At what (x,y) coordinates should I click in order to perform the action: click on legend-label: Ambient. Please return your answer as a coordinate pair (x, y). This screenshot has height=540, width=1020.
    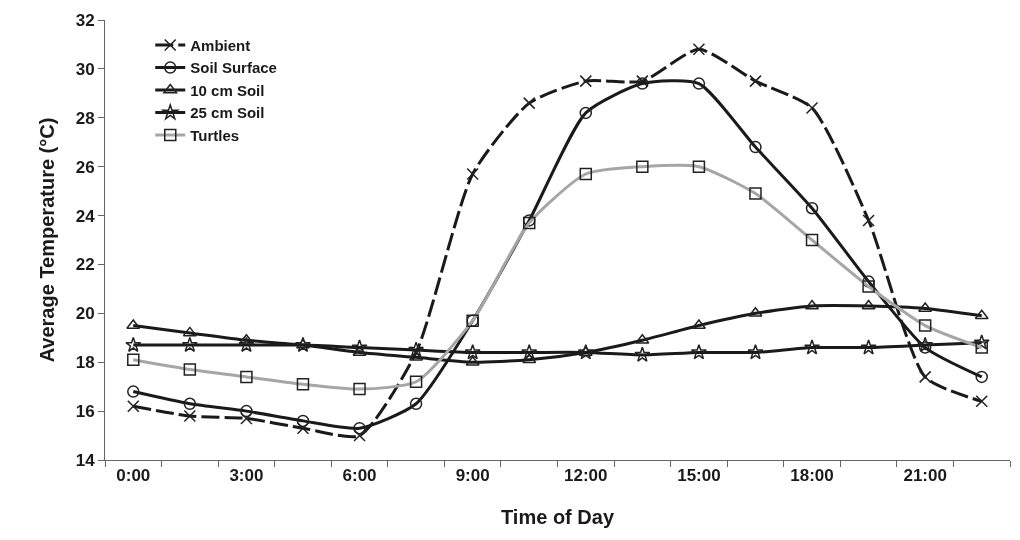
    Looking at the image, I should click on (220, 45).